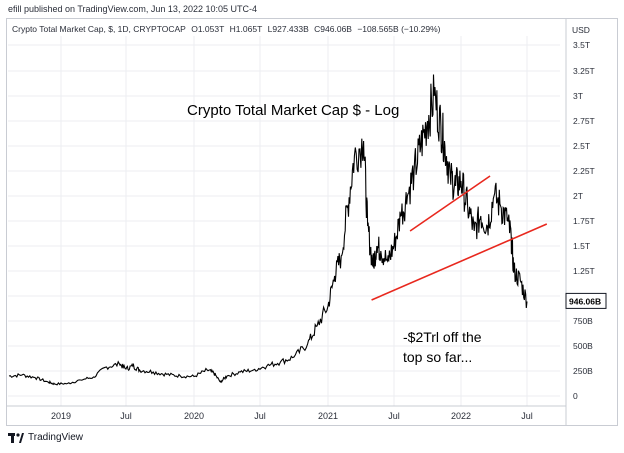 The height and width of the screenshot is (453, 624). What do you see at coordinates (581, 45) in the screenshot?
I see `y-tick-label: 3.5T` at bounding box center [581, 45].